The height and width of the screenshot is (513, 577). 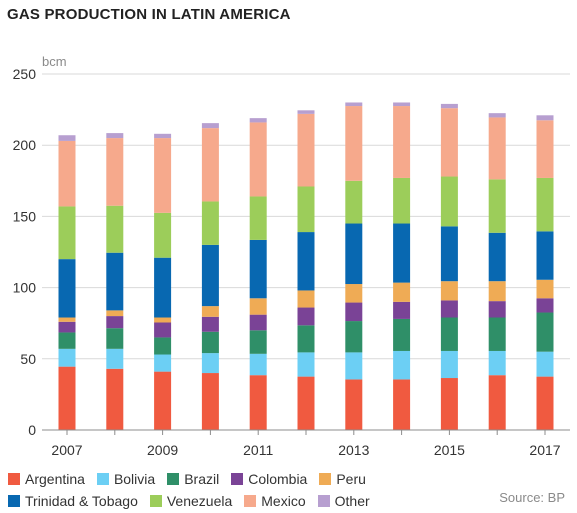 What do you see at coordinates (25, 145) in the screenshot?
I see `y-tick-label: 200` at bounding box center [25, 145].